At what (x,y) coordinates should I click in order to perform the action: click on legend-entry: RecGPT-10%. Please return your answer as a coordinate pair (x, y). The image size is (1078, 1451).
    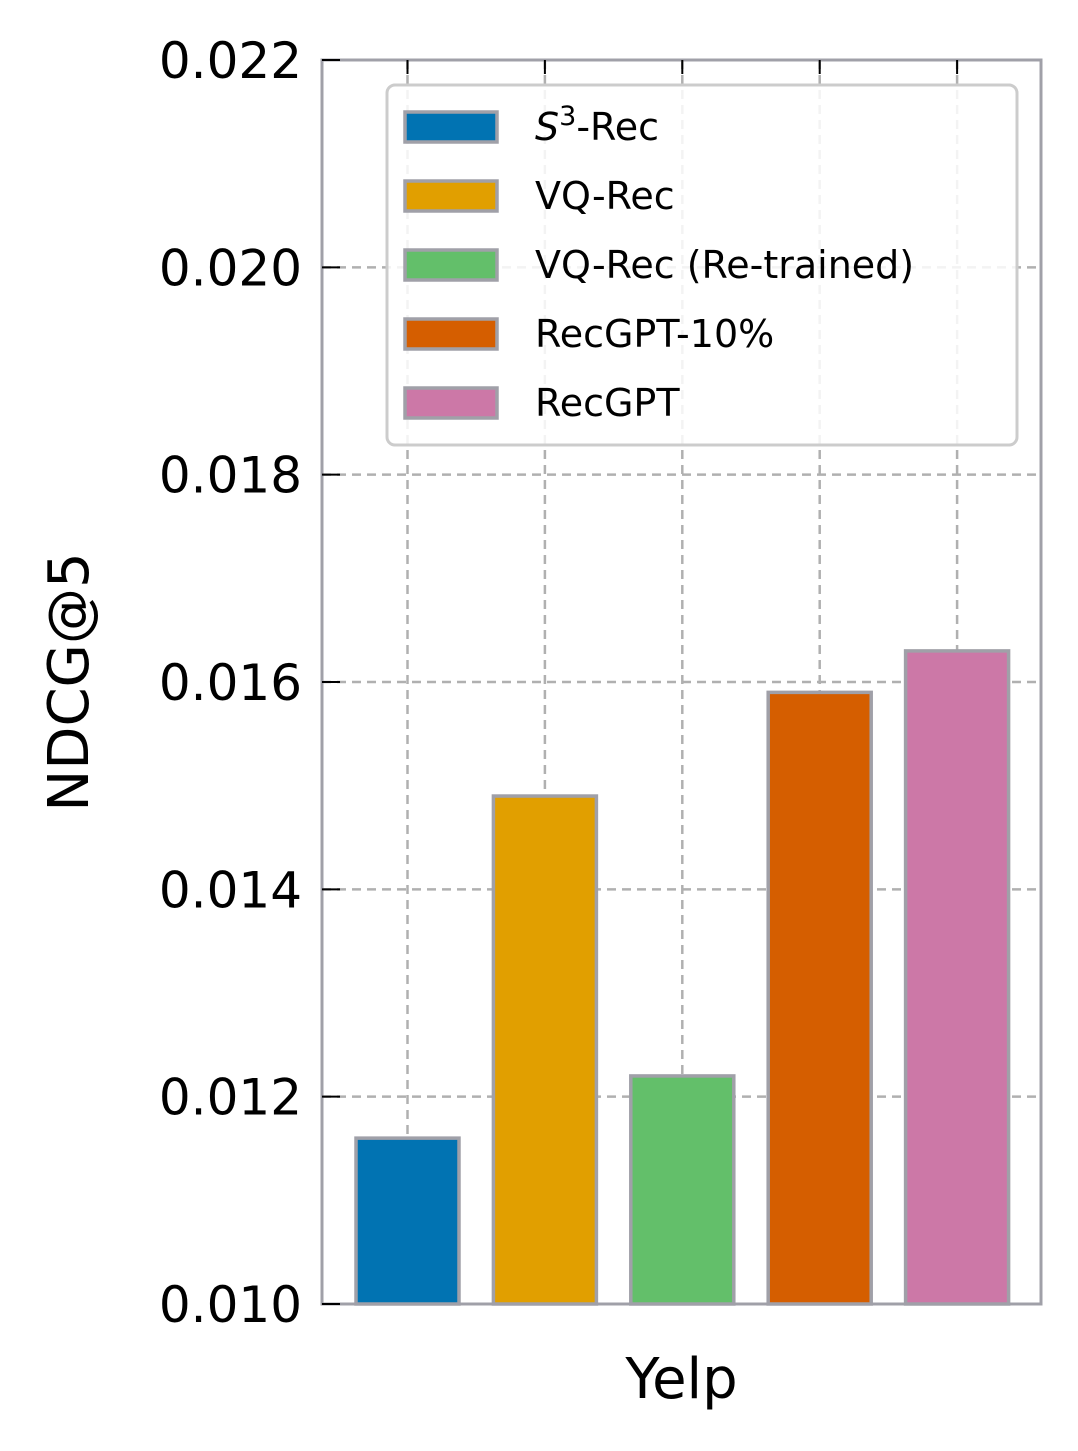
    Looking at the image, I should click on (654, 334).